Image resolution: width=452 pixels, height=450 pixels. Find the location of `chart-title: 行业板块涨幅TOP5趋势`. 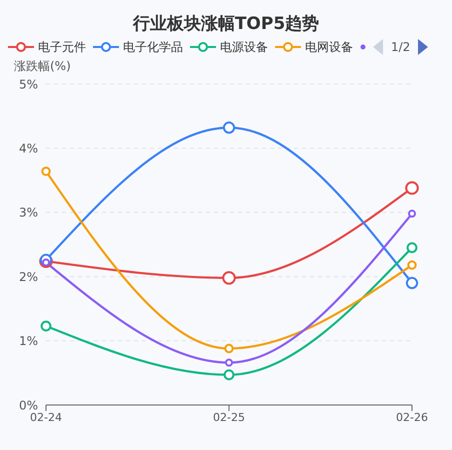

chart-title: 行业板块涨幅TOP5趋势 is located at coordinates (226, 24).